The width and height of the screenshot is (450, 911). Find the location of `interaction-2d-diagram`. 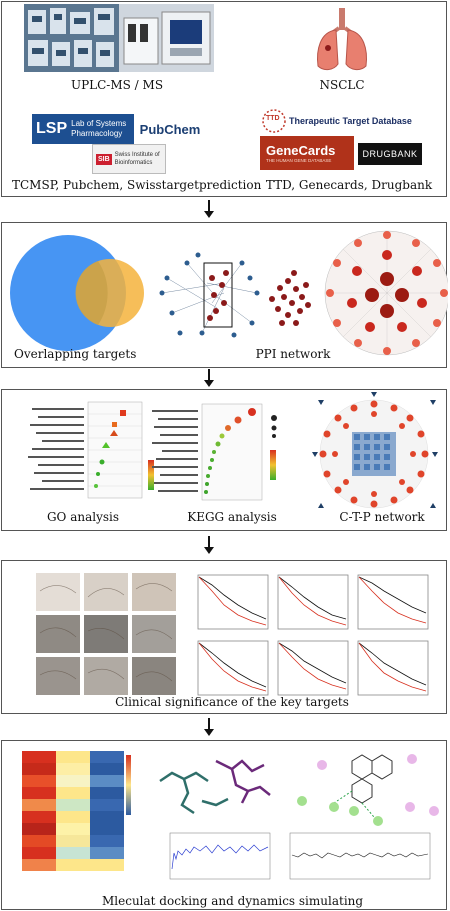

interaction-2d-diagram is located at coordinates (368, 790).